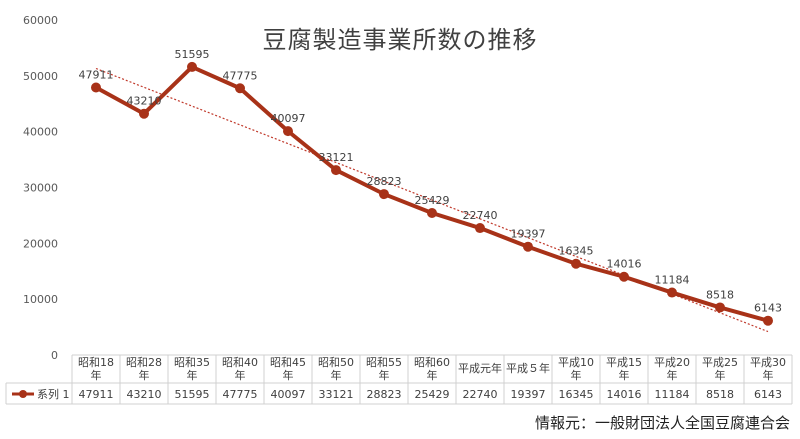 This screenshot has width=800, height=439. What do you see at coordinates (192, 54) in the screenshot?
I see `data-label: 51595` at bounding box center [192, 54].